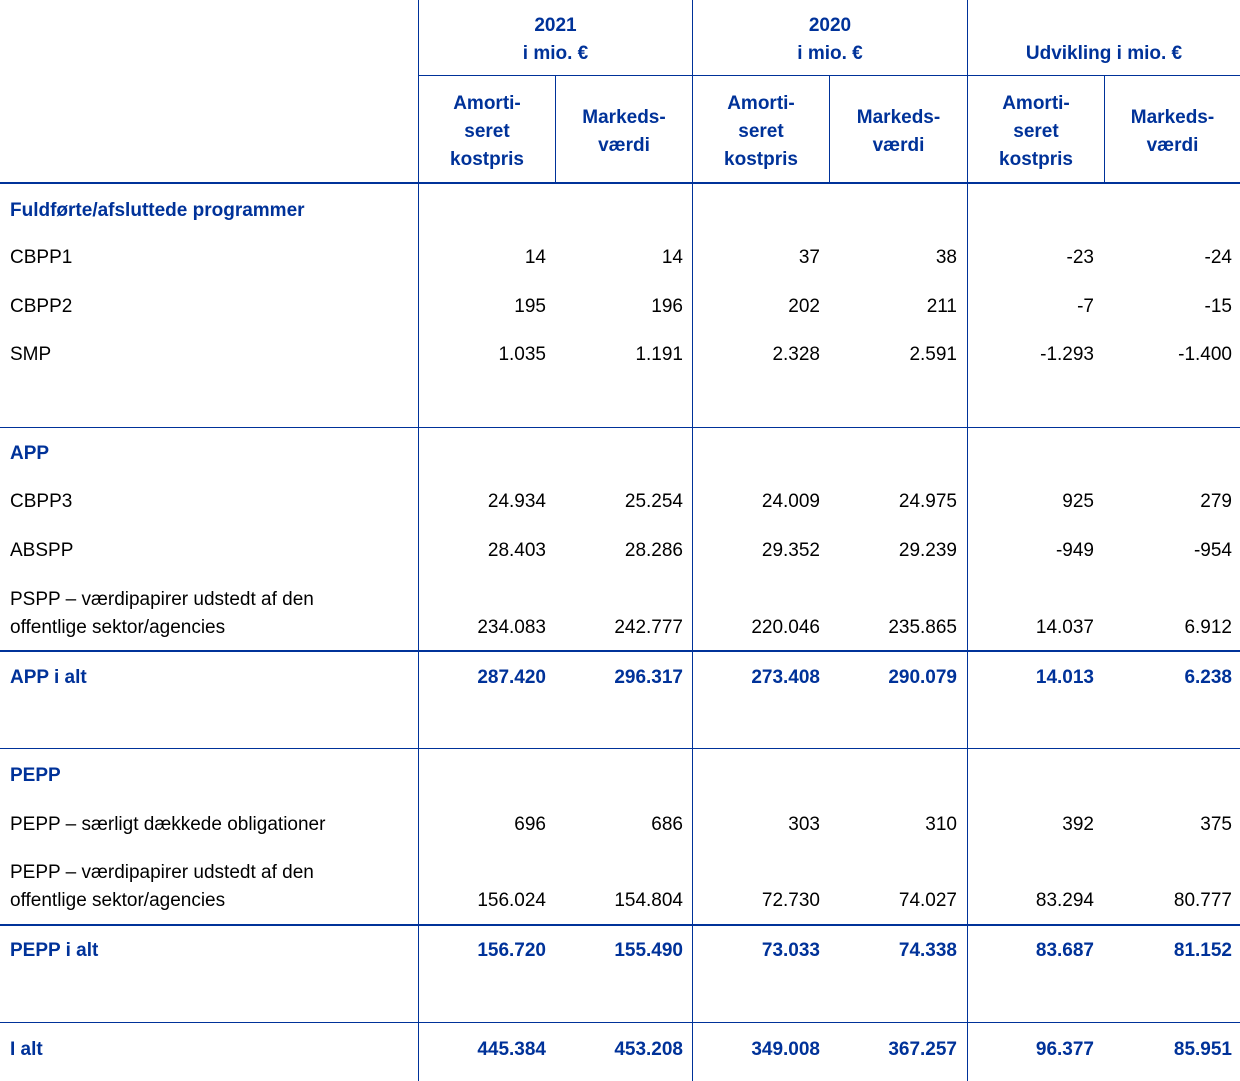  Describe the element at coordinates (522, 354) in the screenshot. I see `value-cell: 1.035` at that location.